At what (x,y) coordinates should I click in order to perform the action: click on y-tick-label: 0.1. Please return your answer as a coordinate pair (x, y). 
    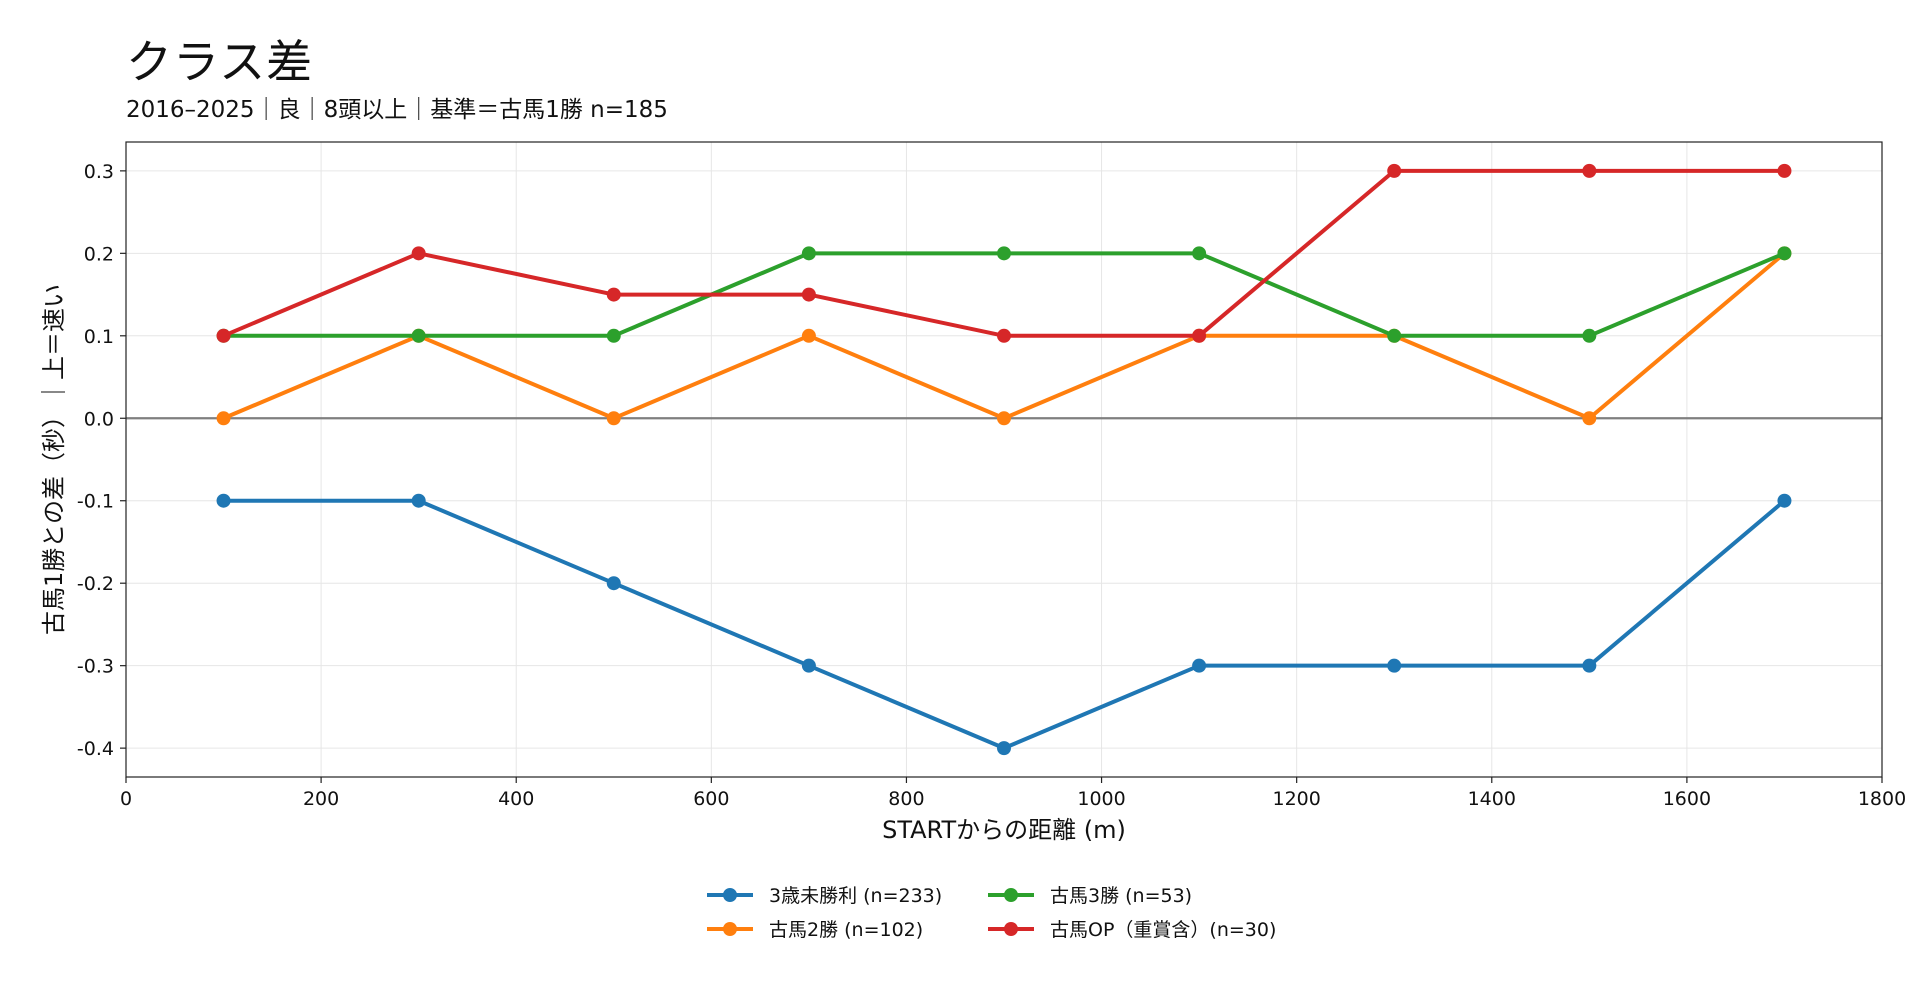
    Looking at the image, I should click on (99, 337).